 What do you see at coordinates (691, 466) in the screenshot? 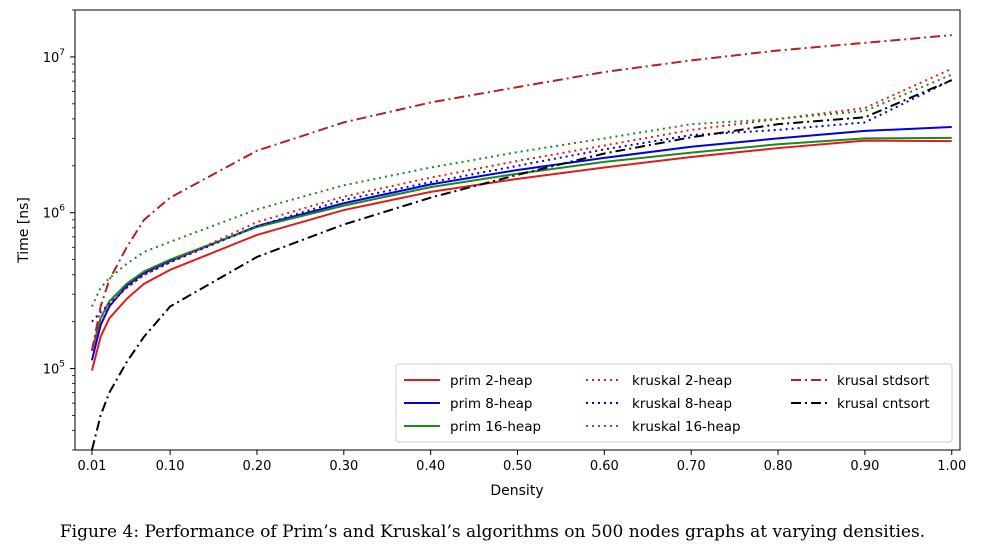
I see `x-tick-label: 0.70` at bounding box center [691, 466].